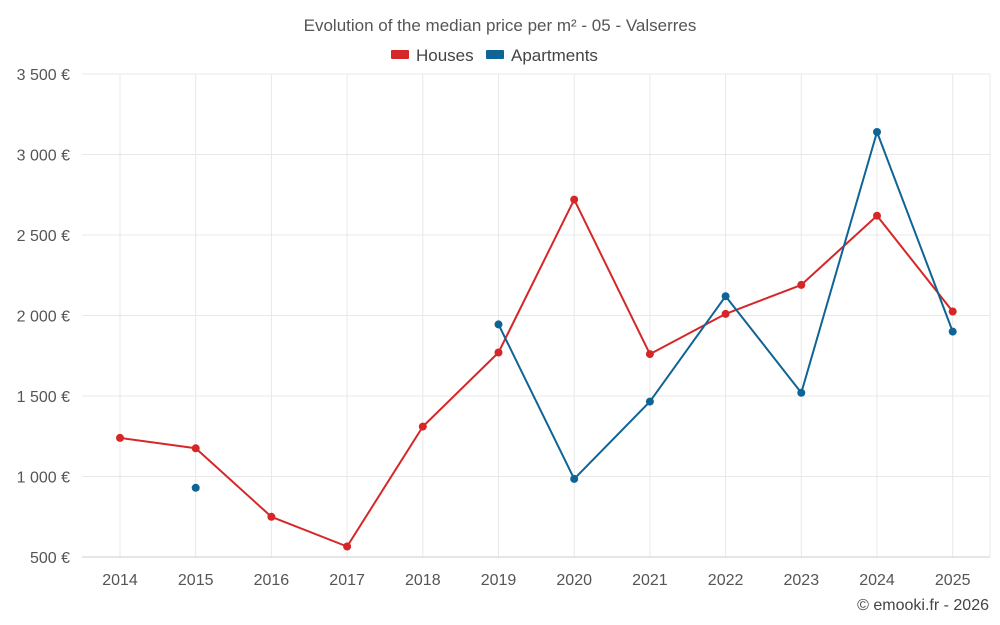 This screenshot has height=625, width=1000. What do you see at coordinates (953, 580) in the screenshot?
I see `x-tick-label: 2025` at bounding box center [953, 580].